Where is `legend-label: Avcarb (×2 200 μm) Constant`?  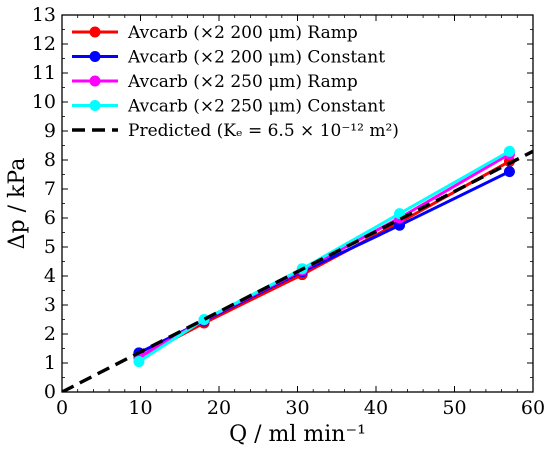
legend-label: Avcarb (×2 200 μm) Constant is located at coordinates (256, 58).